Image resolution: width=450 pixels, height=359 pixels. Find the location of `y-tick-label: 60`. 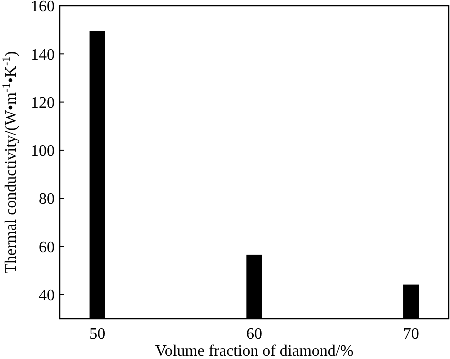

y-tick-label: 60 is located at coordinates (47, 247).